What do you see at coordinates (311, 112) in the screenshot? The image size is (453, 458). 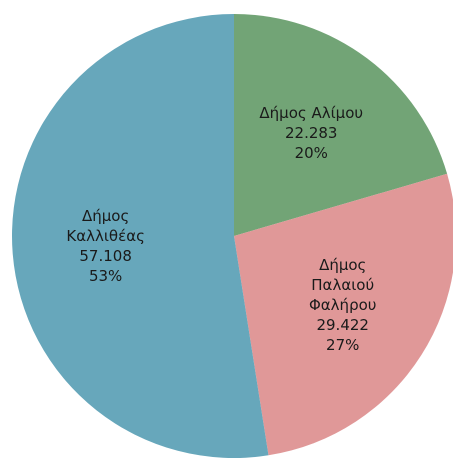 I see `category-label: Δήμος Αλίμου` at bounding box center [311, 112].